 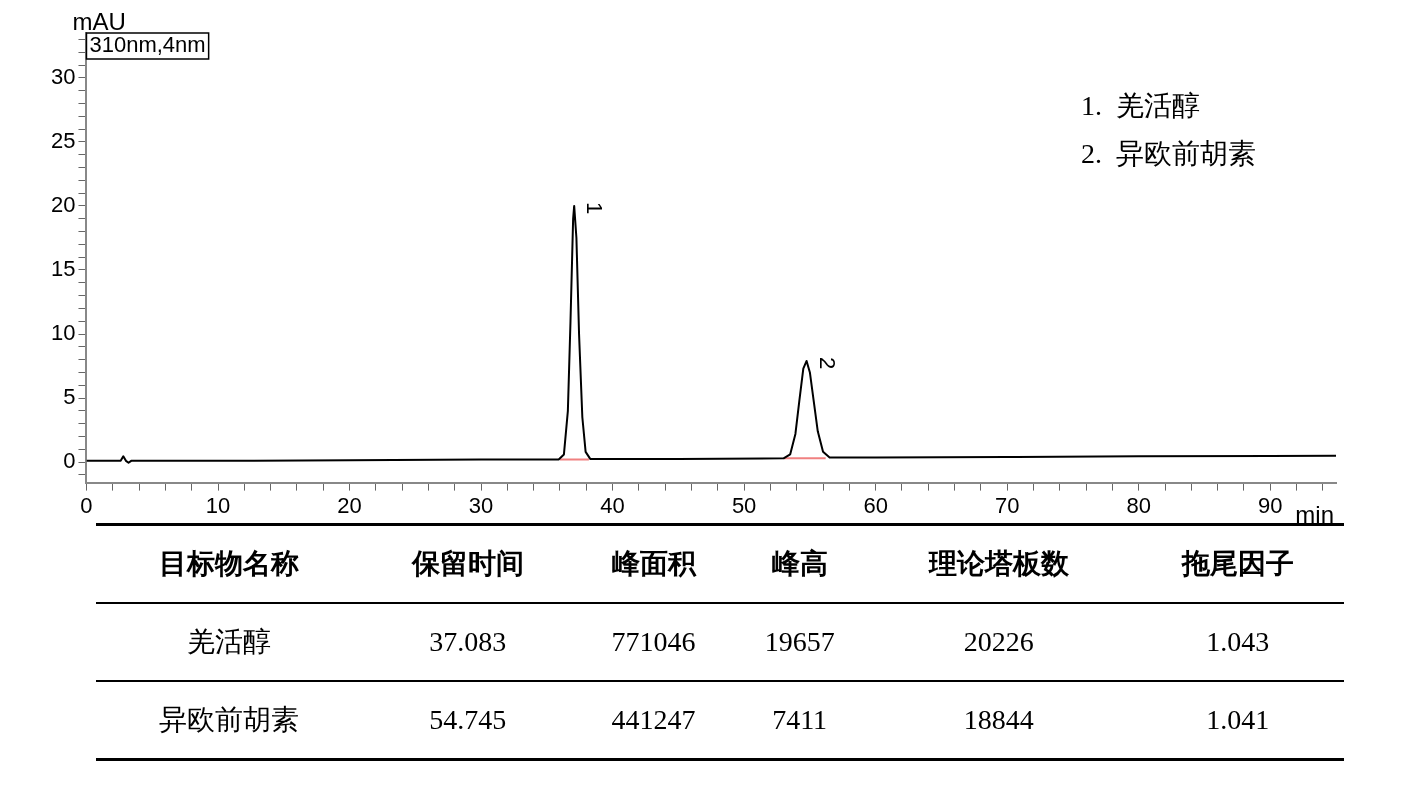 What do you see at coordinates (467, 563) in the screenshot?
I see `category-label: 保留时间` at bounding box center [467, 563].